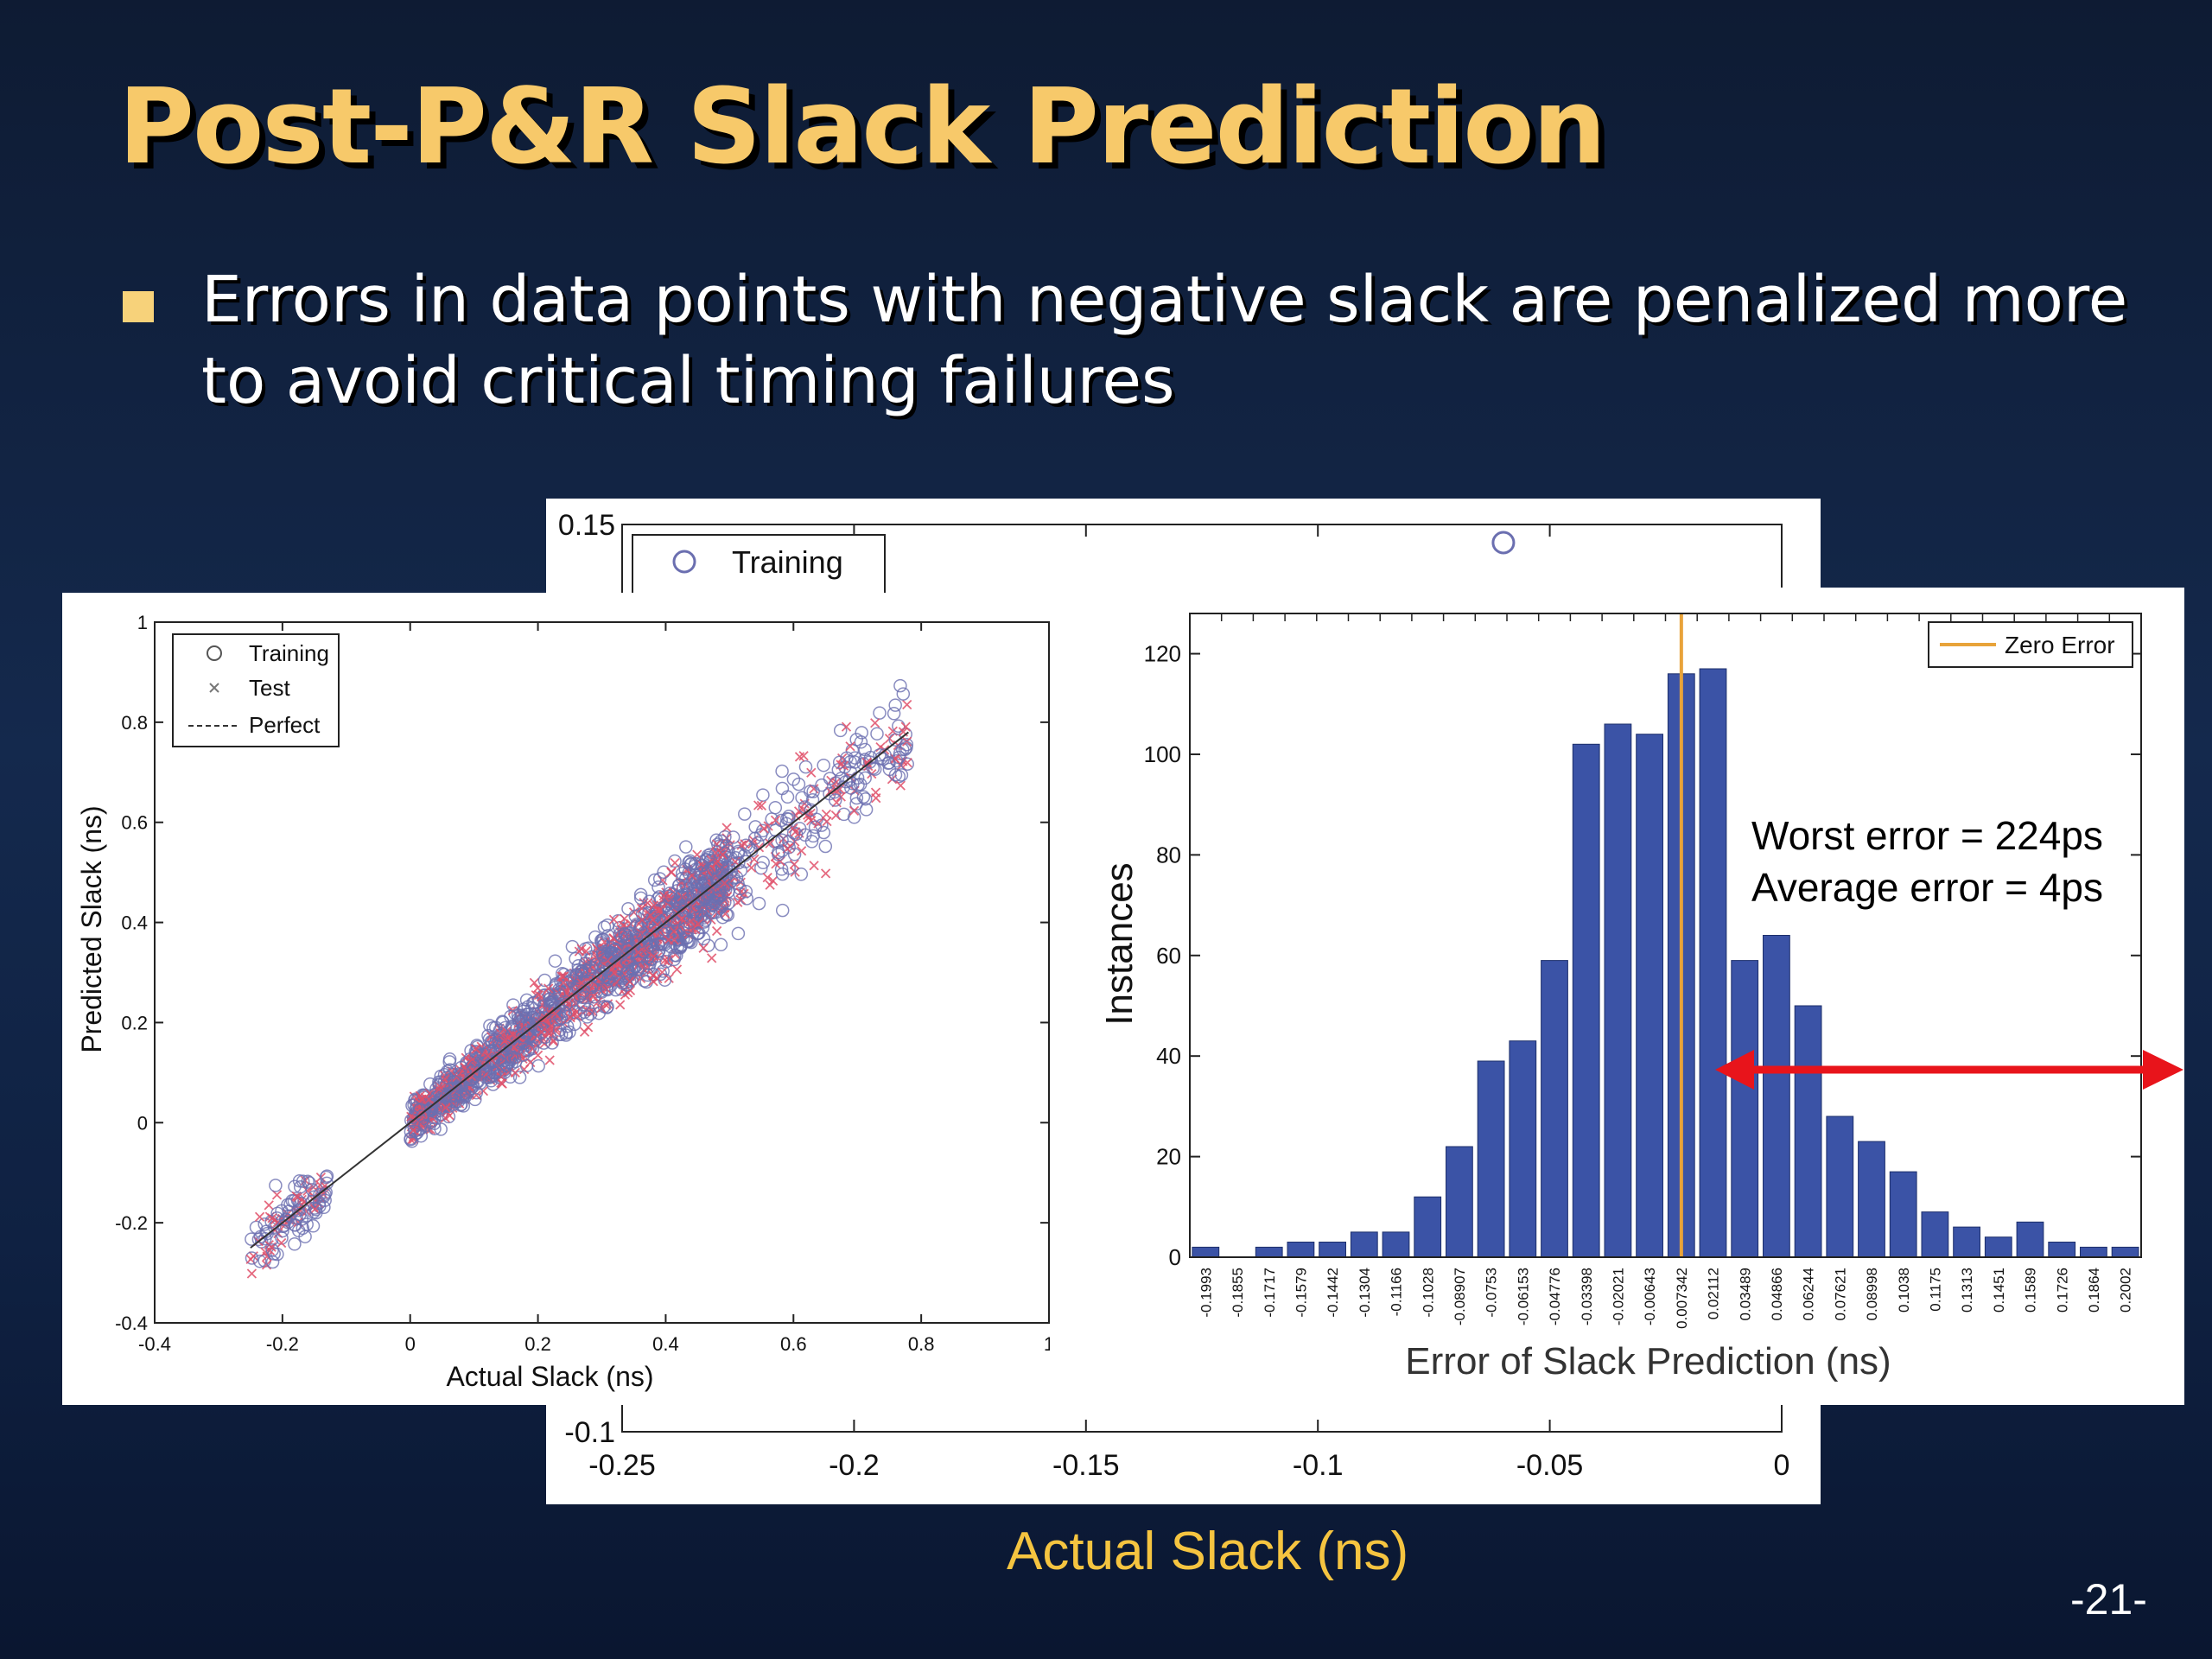  What do you see at coordinates (2108, 1599) in the screenshot?
I see `page-number: -21-` at bounding box center [2108, 1599].